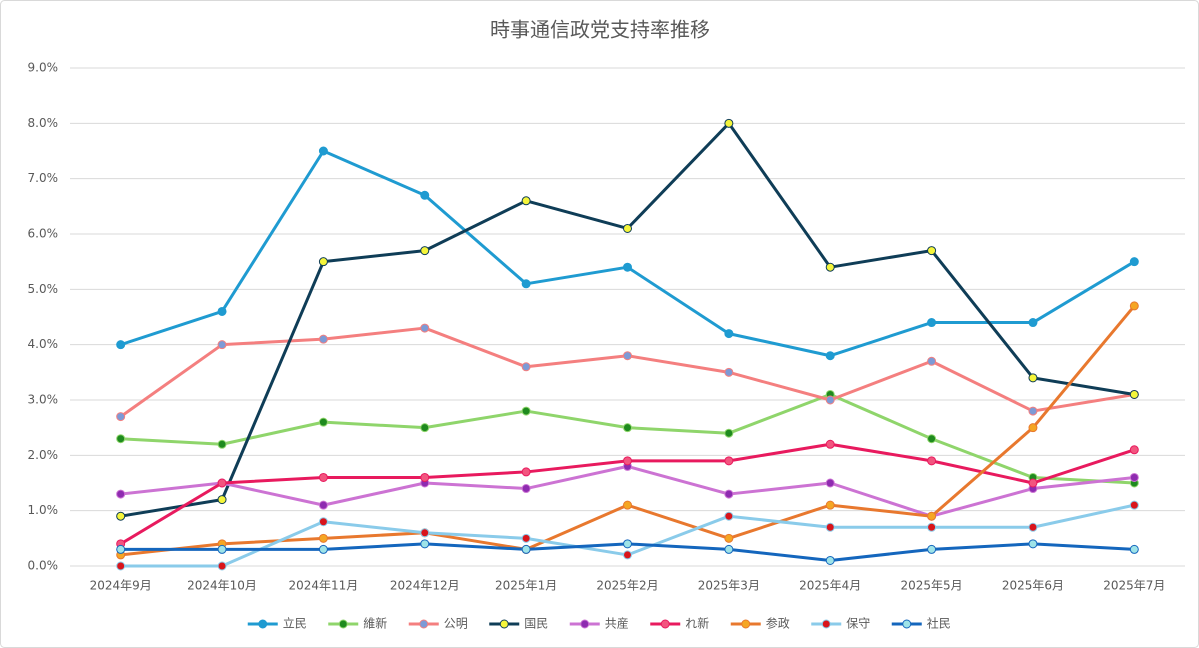 This screenshot has width=1199, height=648. I want to click on y-tick-label: 8.0%, so click(43, 123).